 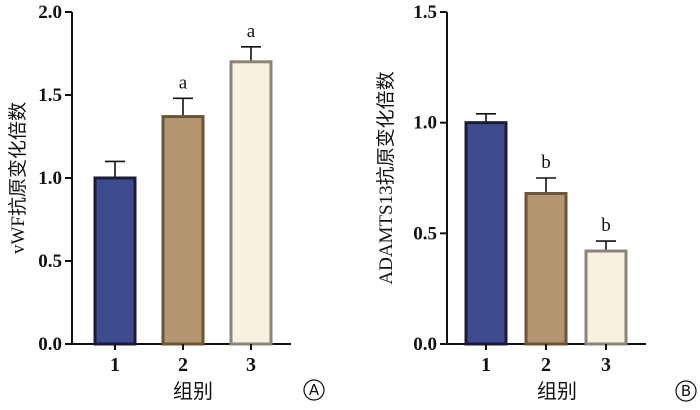 I want to click on y-axis-label: vWF抗原变化倍数, so click(x=18, y=178).